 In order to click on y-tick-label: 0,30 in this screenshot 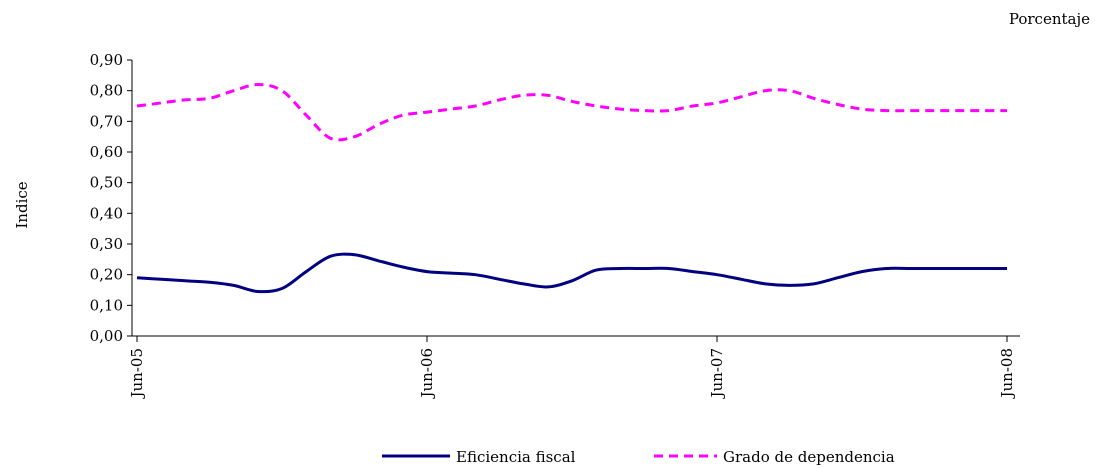, I will do `click(106, 244)`.